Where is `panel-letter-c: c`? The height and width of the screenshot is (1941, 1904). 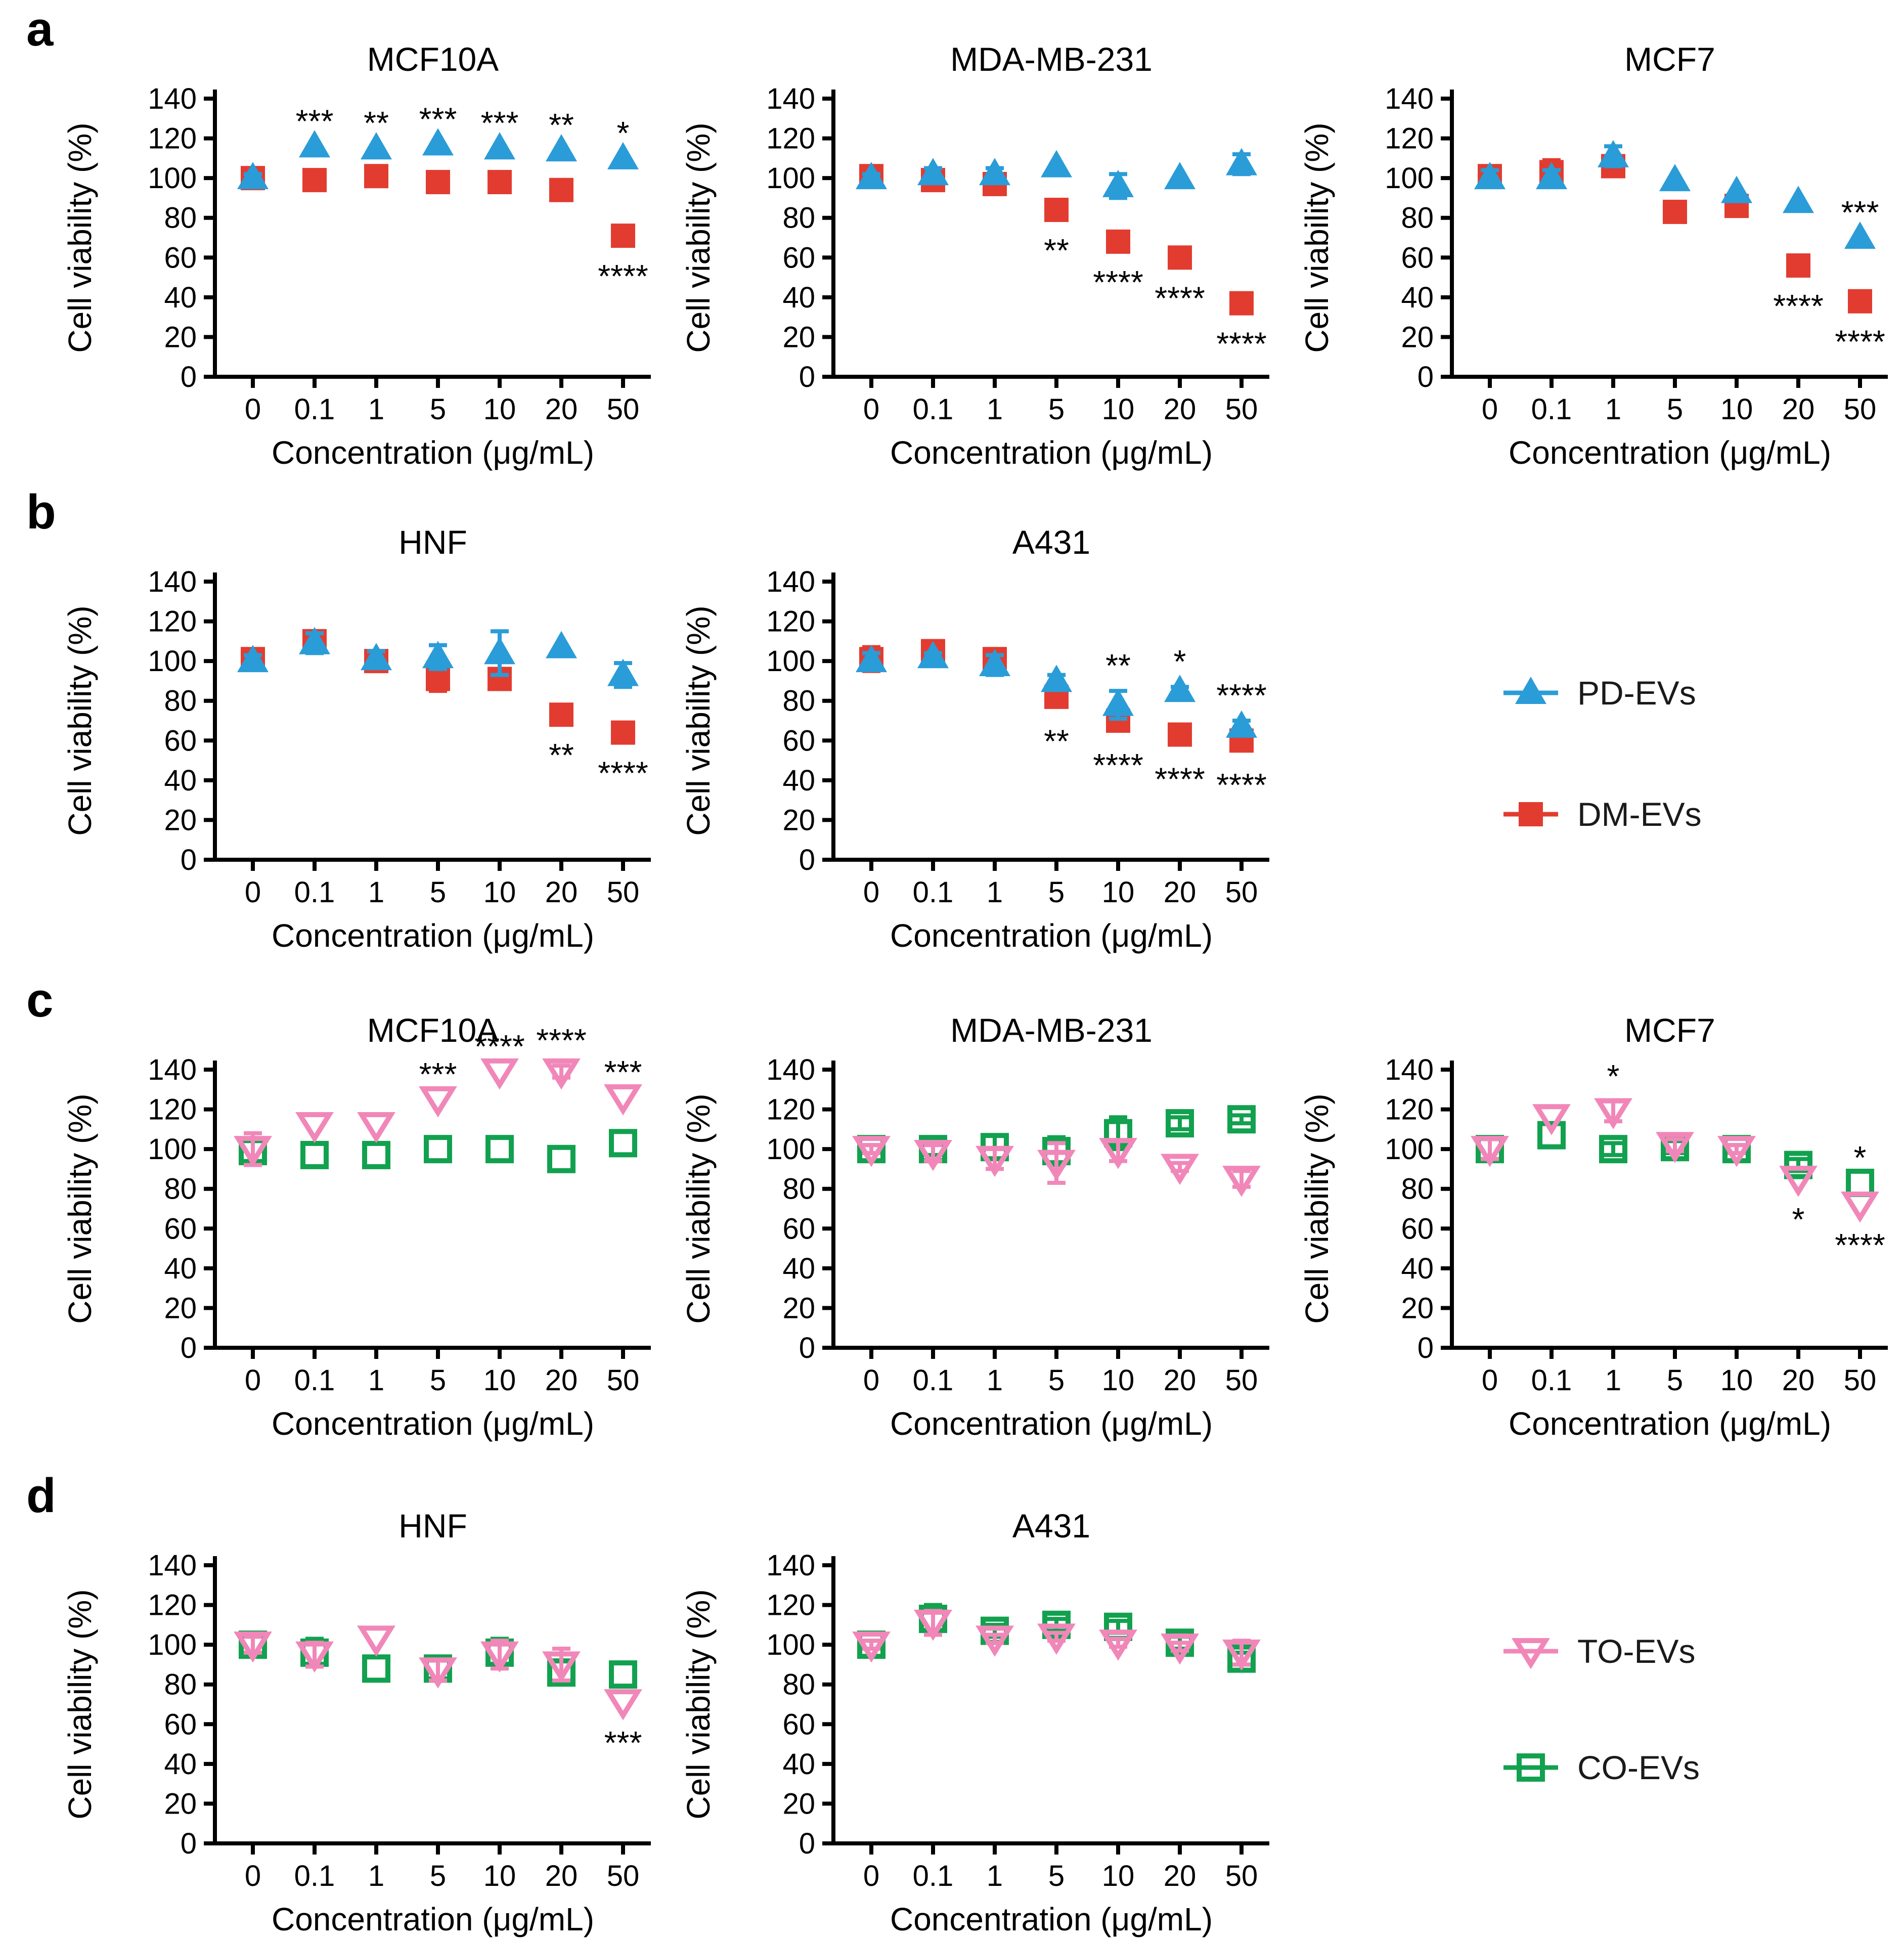 panel-letter-c: c is located at coordinates (40, 1000).